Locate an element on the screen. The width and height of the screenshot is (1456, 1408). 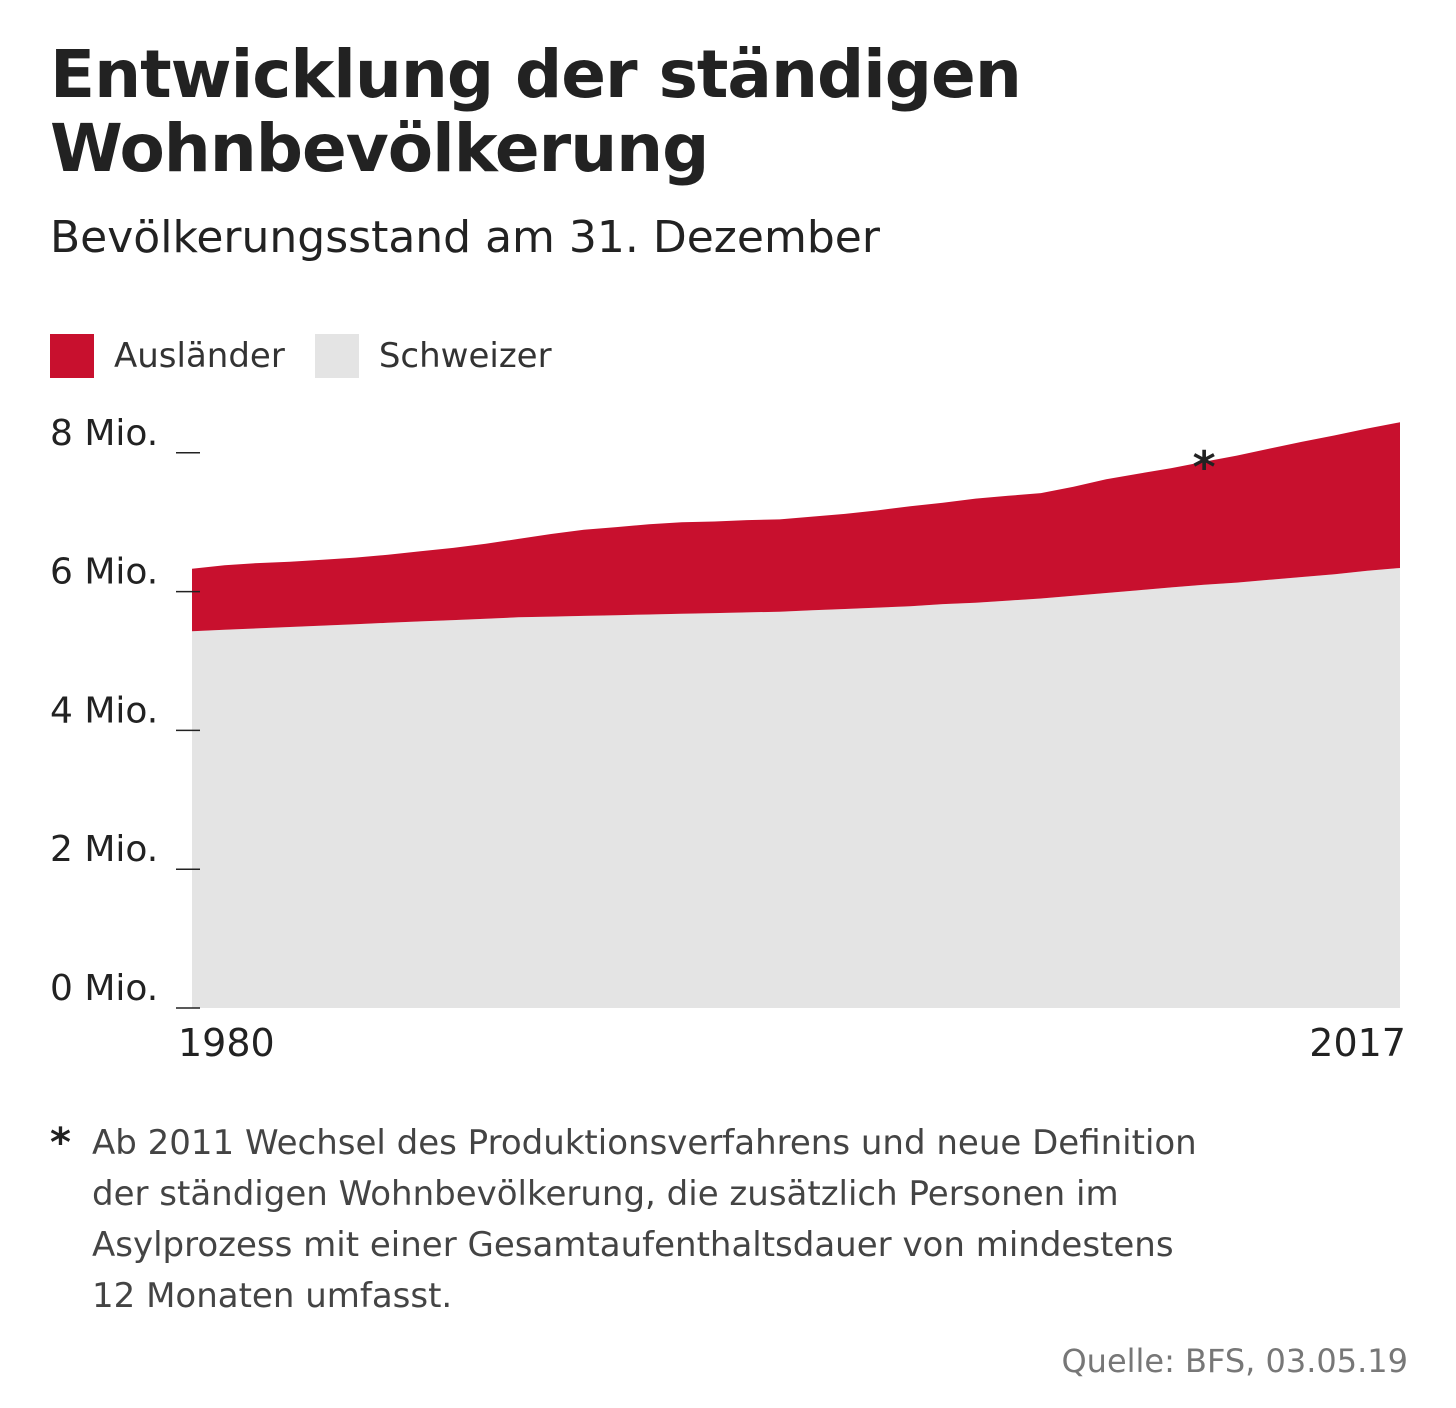
legend-swatch-schweizer is located at coordinates (336, 356).